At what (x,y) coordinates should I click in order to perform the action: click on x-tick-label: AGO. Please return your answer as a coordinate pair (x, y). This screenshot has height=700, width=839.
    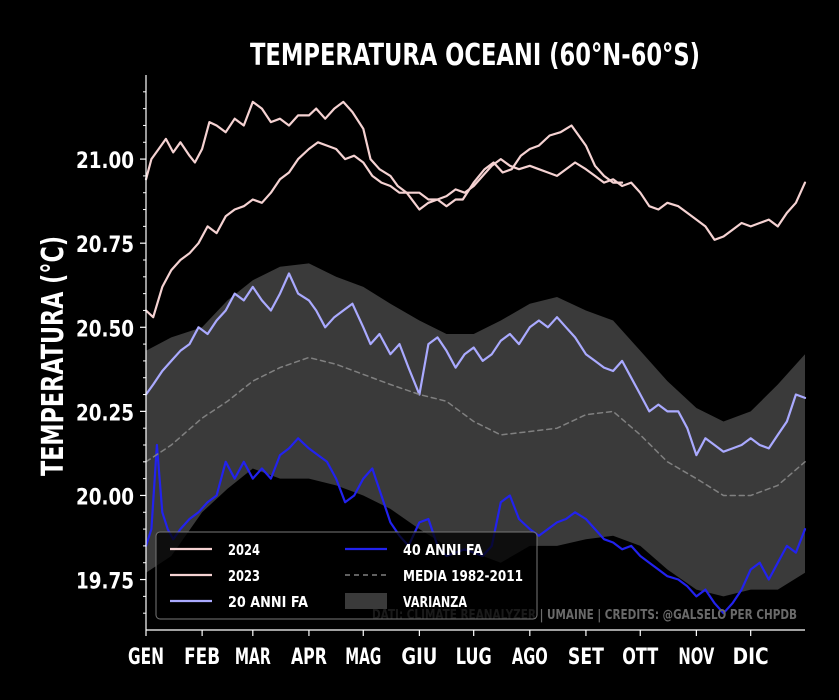
    Looking at the image, I should click on (530, 657).